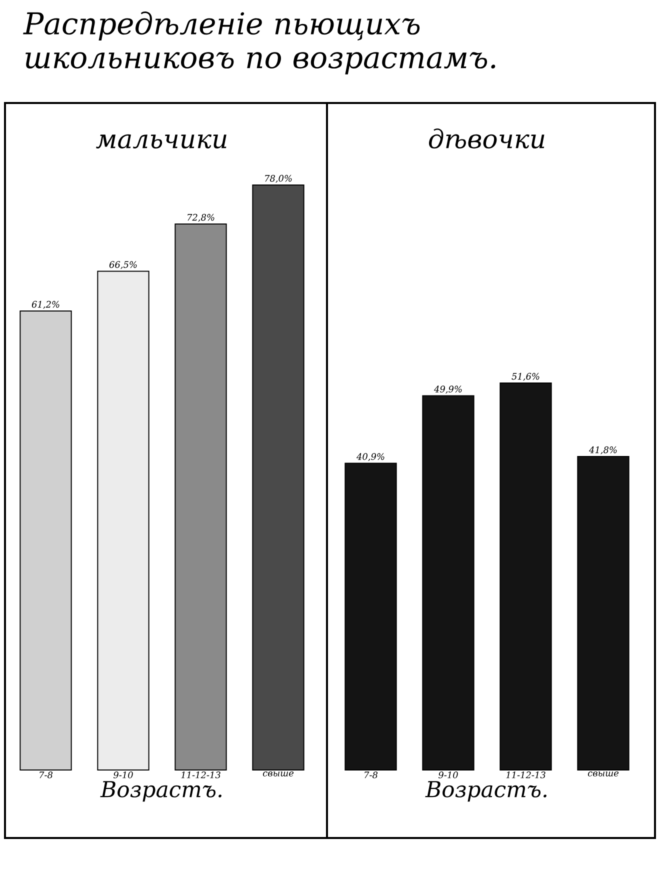 This screenshot has width=669, height=876. I want to click on data-label: 51,6%, so click(526, 376).